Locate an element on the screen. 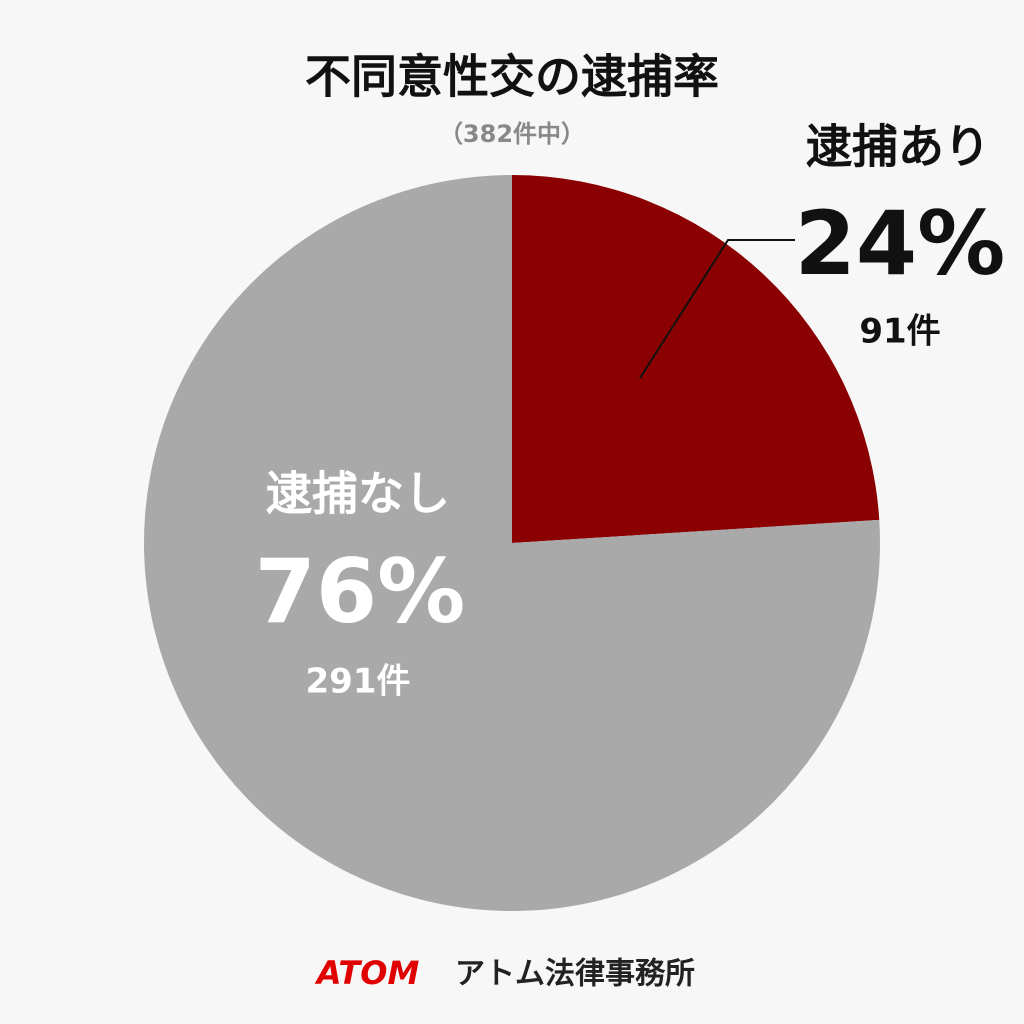 This screenshot has height=1024, width=1024. value-label: 24% is located at coordinates (900, 243).